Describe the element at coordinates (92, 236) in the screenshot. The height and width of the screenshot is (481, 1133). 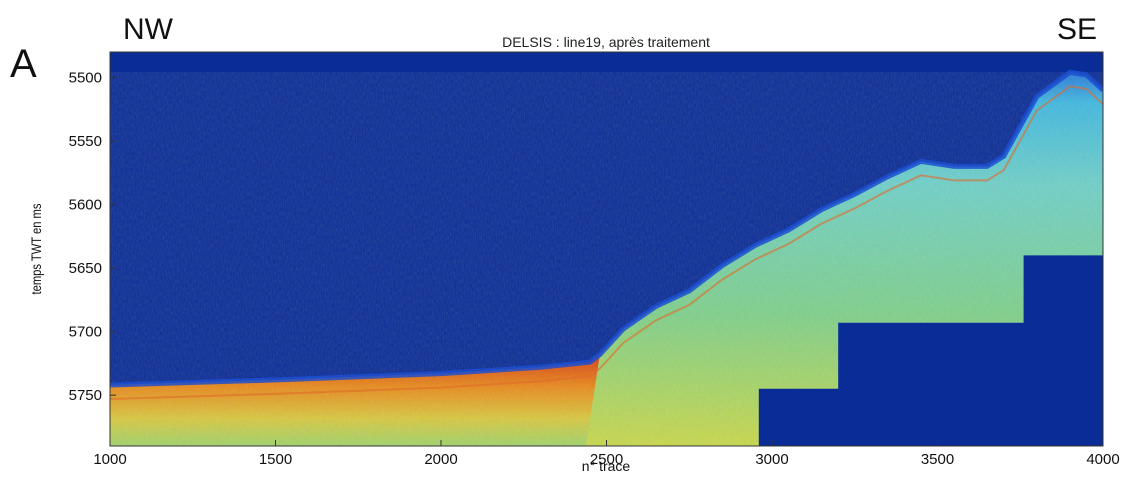
I see `y-axis: 5500 5550 5600 5650 5700 5750` at that location.